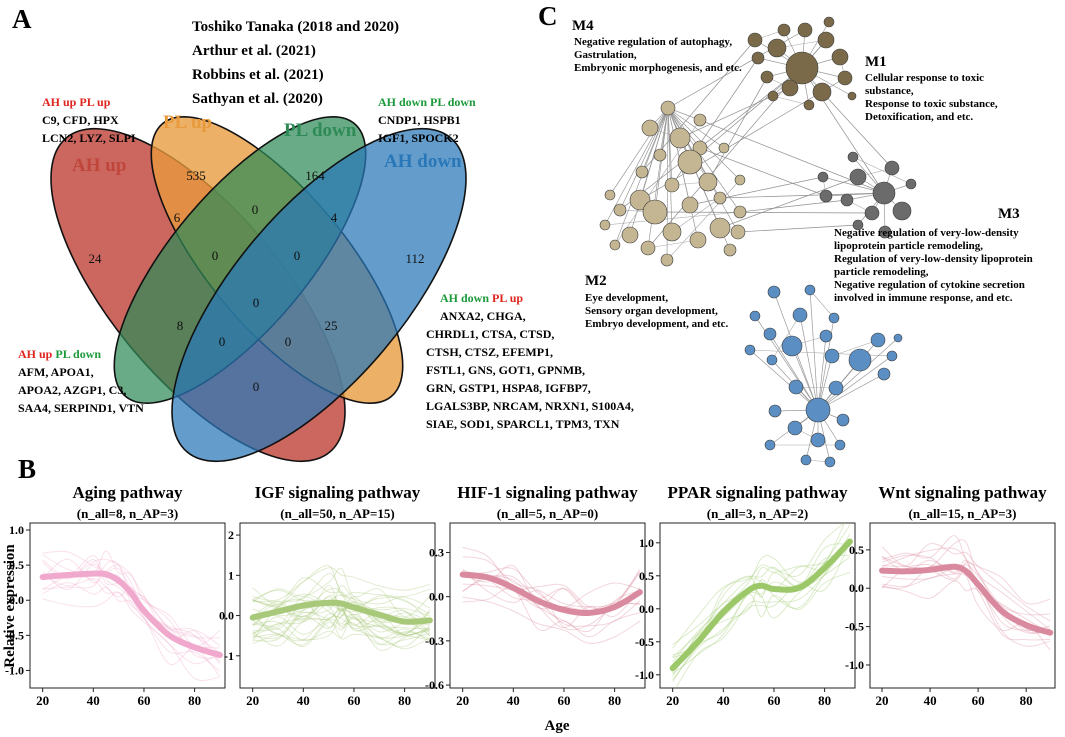  I want to click on gene-list-header: AH down PL up, so click(481, 298).